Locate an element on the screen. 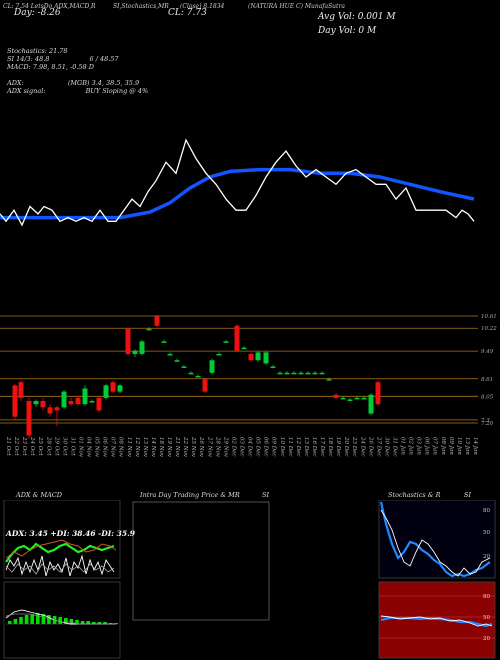 The height and width of the screenshot is (660, 500). rsi-panel-frame is located at coordinates (437, 620).